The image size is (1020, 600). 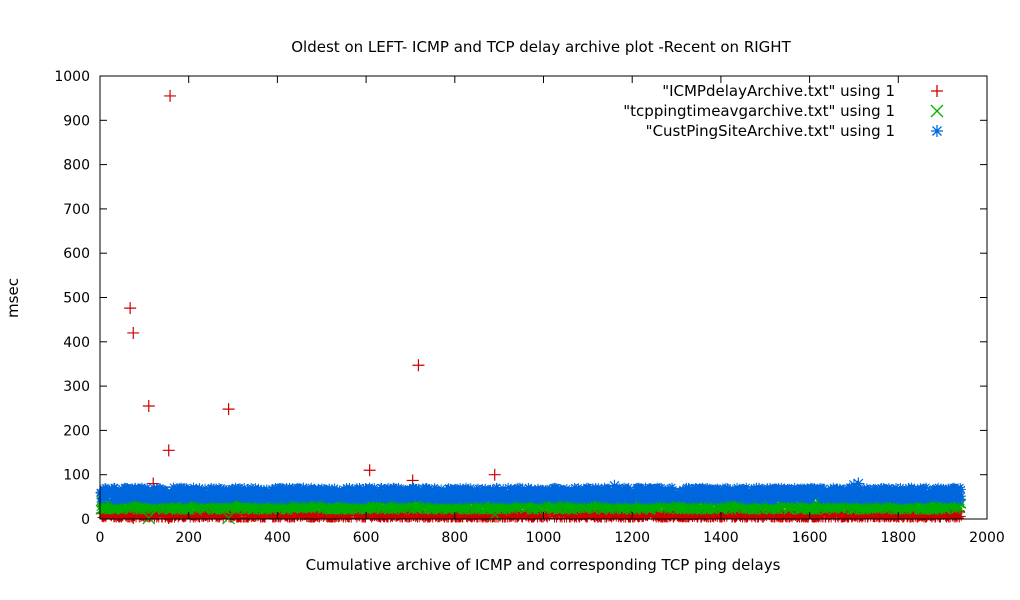 I want to click on legend-item-2: "tcppingtimeavgarchive.txt" using 1, so click(x=783, y=111).